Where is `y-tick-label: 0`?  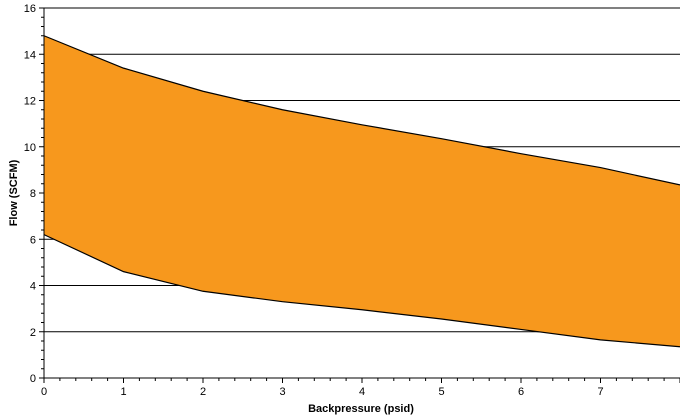 y-tick-label: 0 is located at coordinates (33, 379).